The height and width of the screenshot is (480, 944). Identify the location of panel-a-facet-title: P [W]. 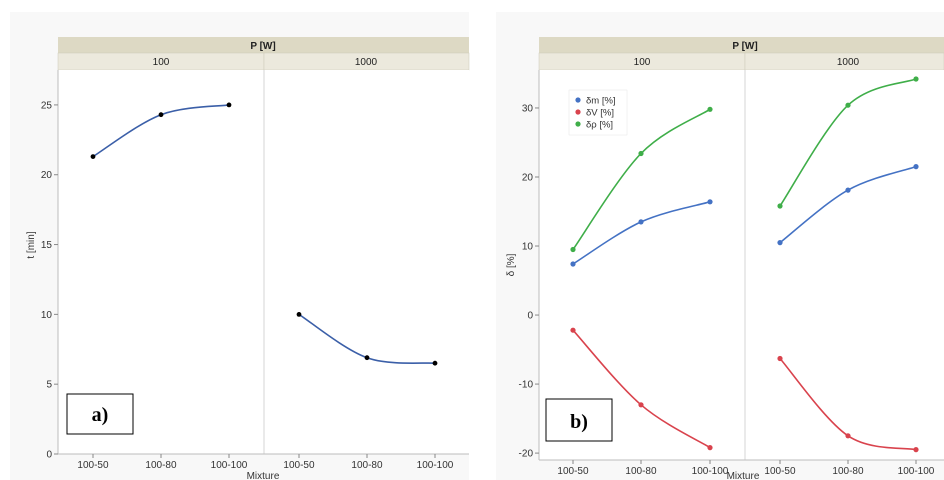
(262, 46).